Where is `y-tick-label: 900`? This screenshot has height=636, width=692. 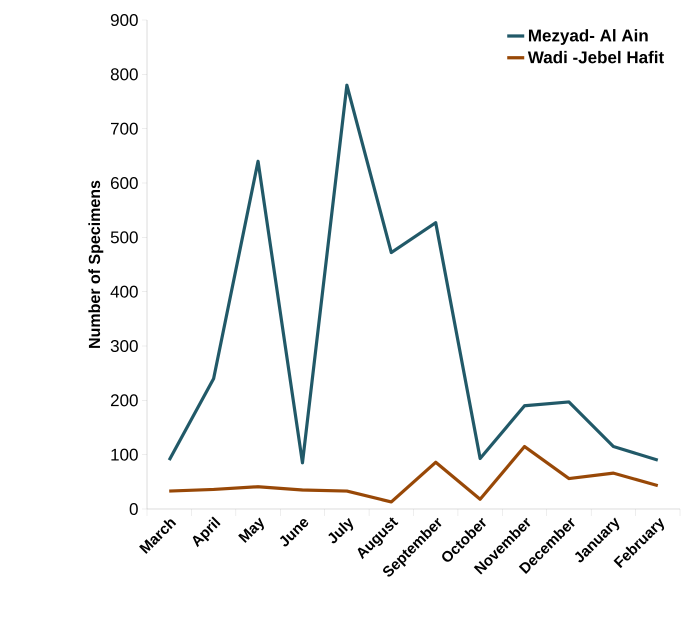 y-tick-label: 900 is located at coordinates (124, 20).